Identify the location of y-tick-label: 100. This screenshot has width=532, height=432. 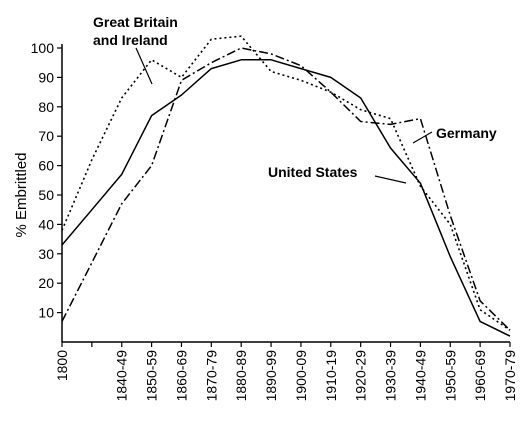
(43, 48).